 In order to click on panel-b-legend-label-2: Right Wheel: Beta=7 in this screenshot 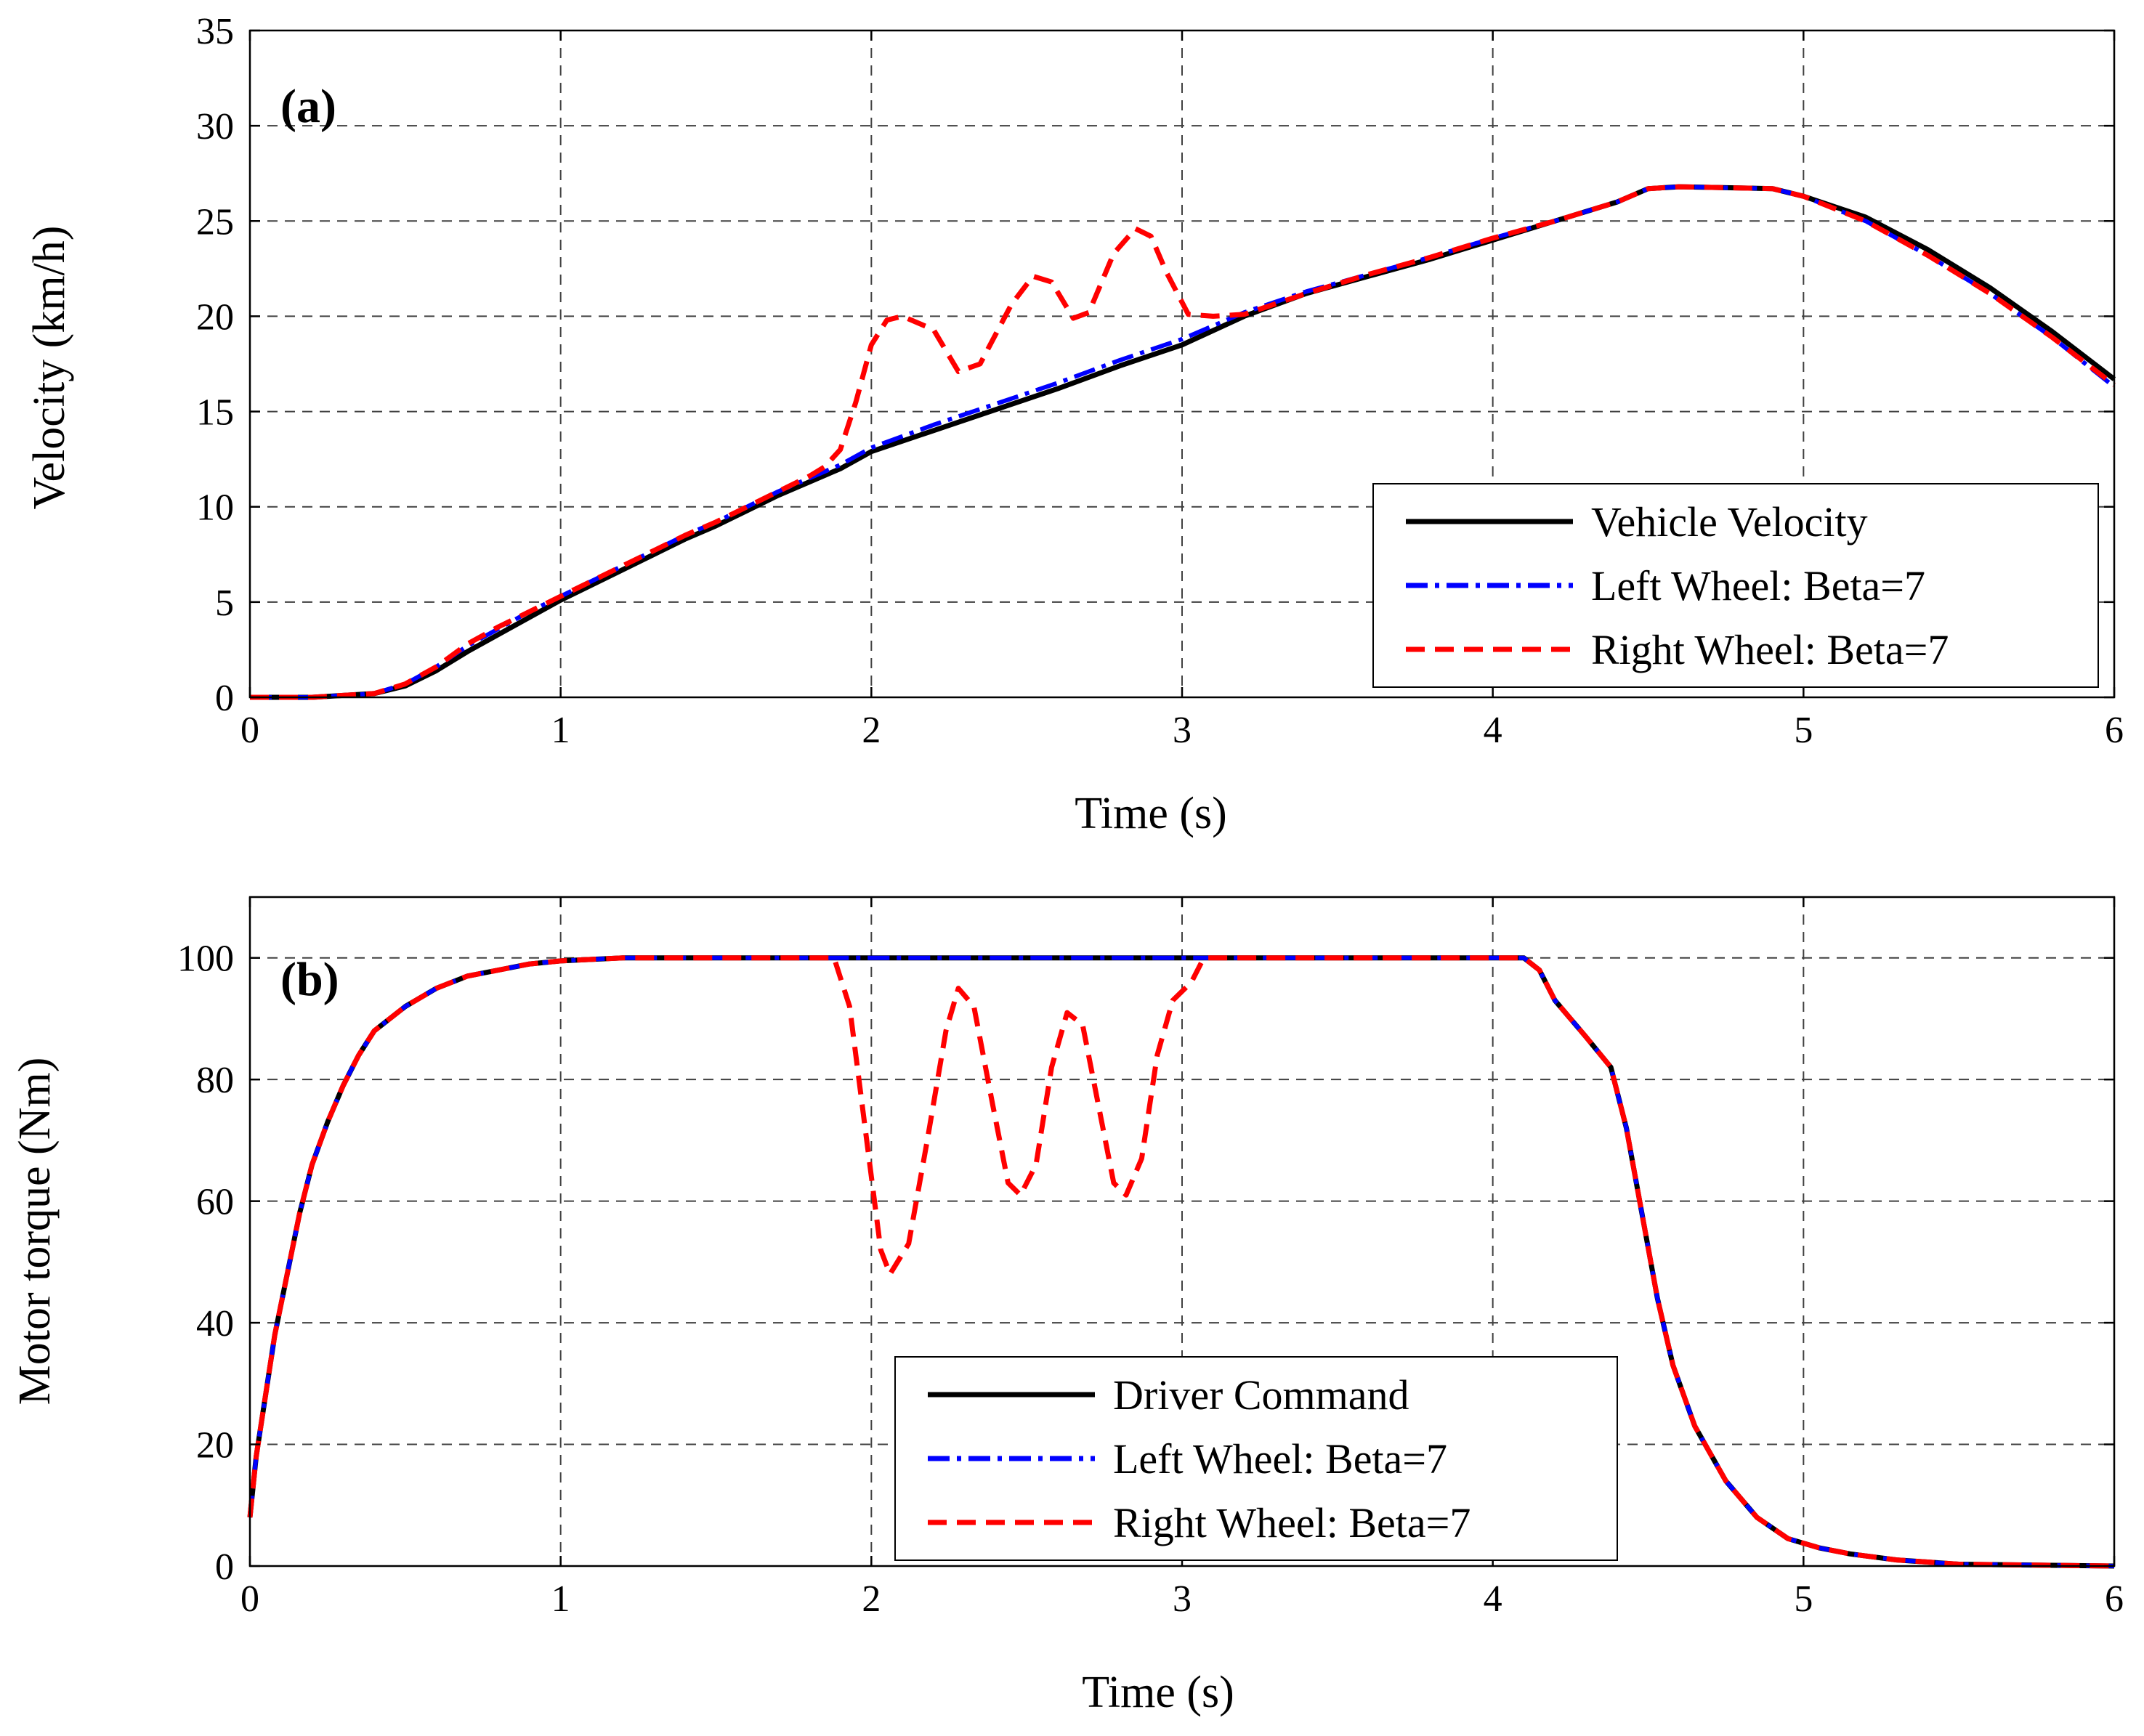, I will do `click(1292, 1522)`.